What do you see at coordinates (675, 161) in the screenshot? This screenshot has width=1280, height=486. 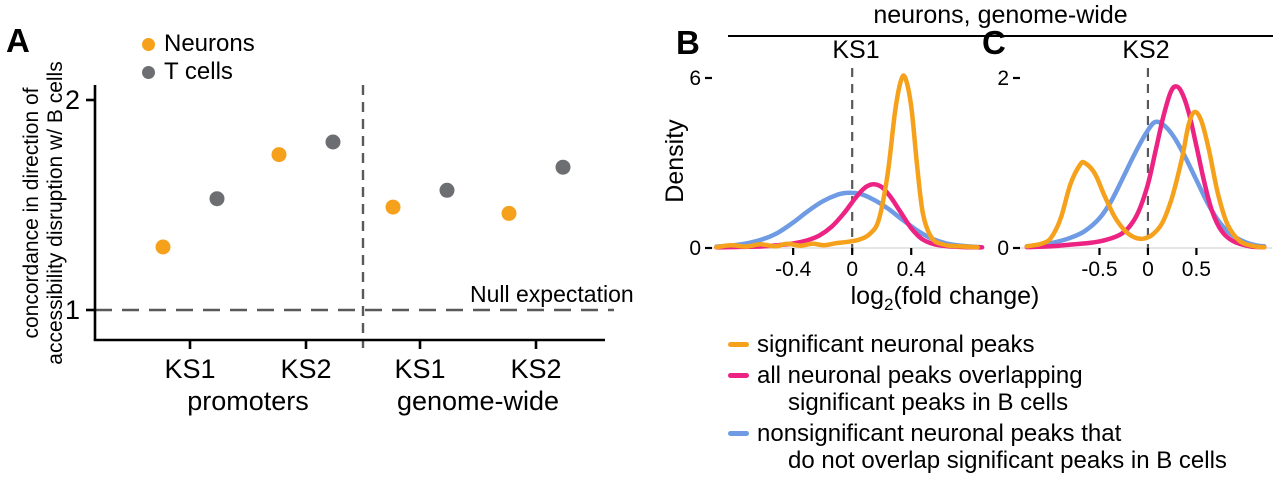 I see `density-ylabel: Density` at bounding box center [675, 161].